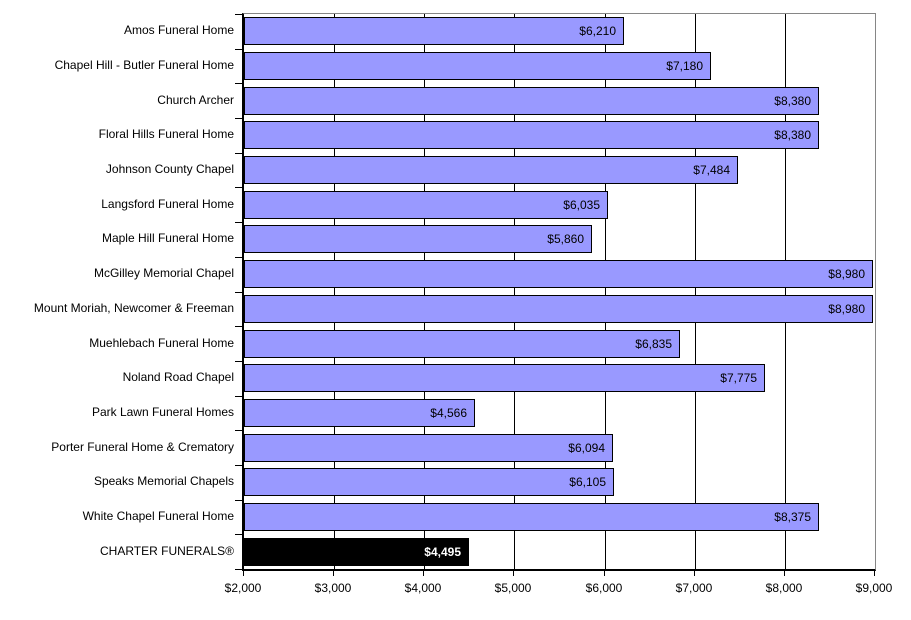  I want to click on bar: $6,094, so click(428, 448).